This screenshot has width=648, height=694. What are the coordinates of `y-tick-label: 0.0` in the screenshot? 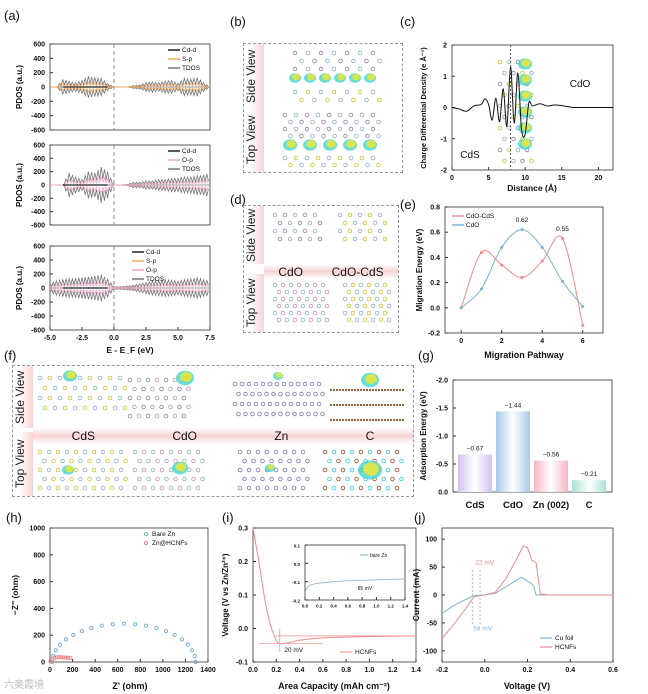 It's located at (297, 564).